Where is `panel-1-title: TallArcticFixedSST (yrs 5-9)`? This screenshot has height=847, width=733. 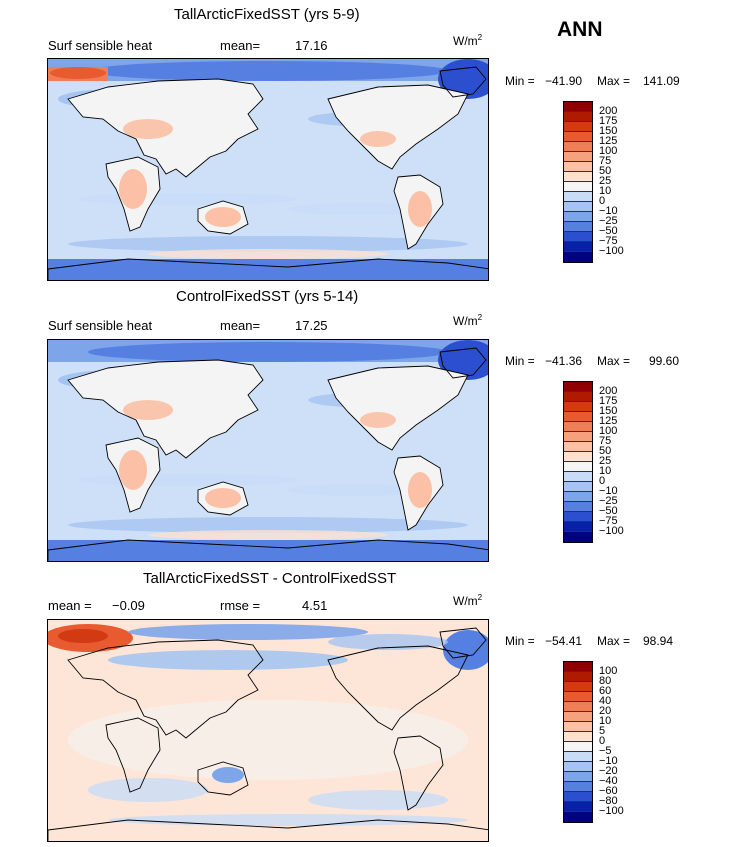 panel-1-title: TallArcticFixedSST (yrs 5-9) is located at coordinates (267, 14).